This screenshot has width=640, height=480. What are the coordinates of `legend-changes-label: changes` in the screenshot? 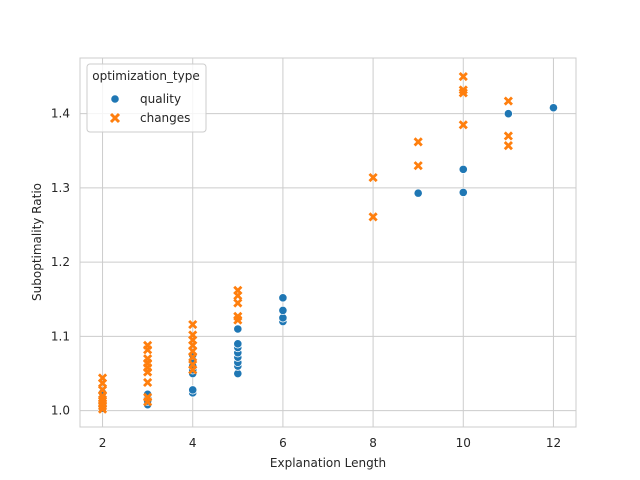 It's located at (165, 118).